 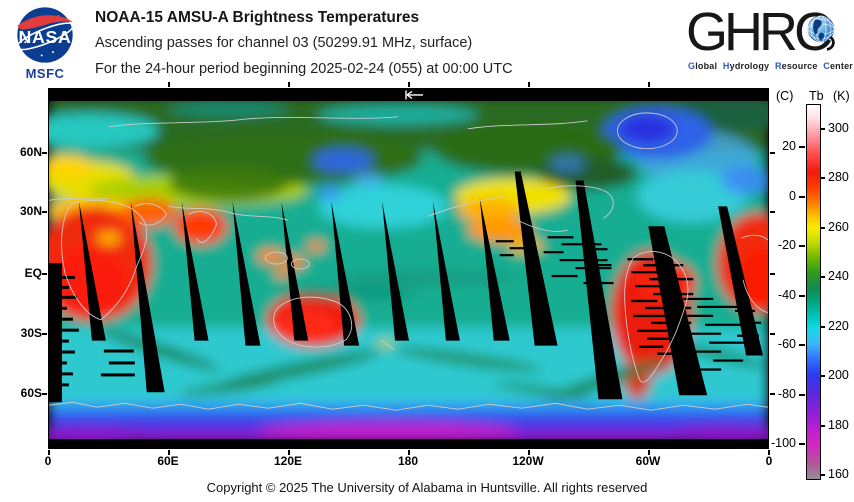 What do you see at coordinates (826, 66) in the screenshot?
I see `tagline-initial: C` at bounding box center [826, 66].